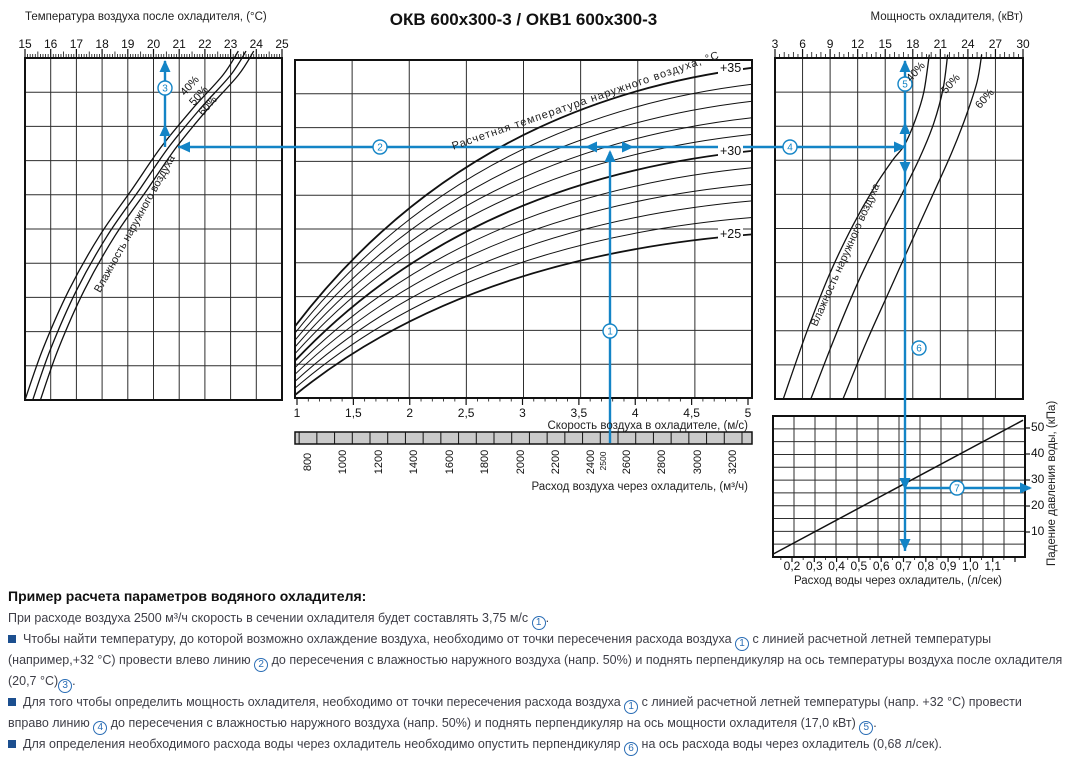 The width and height of the screenshot is (1068, 757). What do you see at coordinates (919, 349) in the screenshot?
I see `step-marker: 6` at bounding box center [919, 349].